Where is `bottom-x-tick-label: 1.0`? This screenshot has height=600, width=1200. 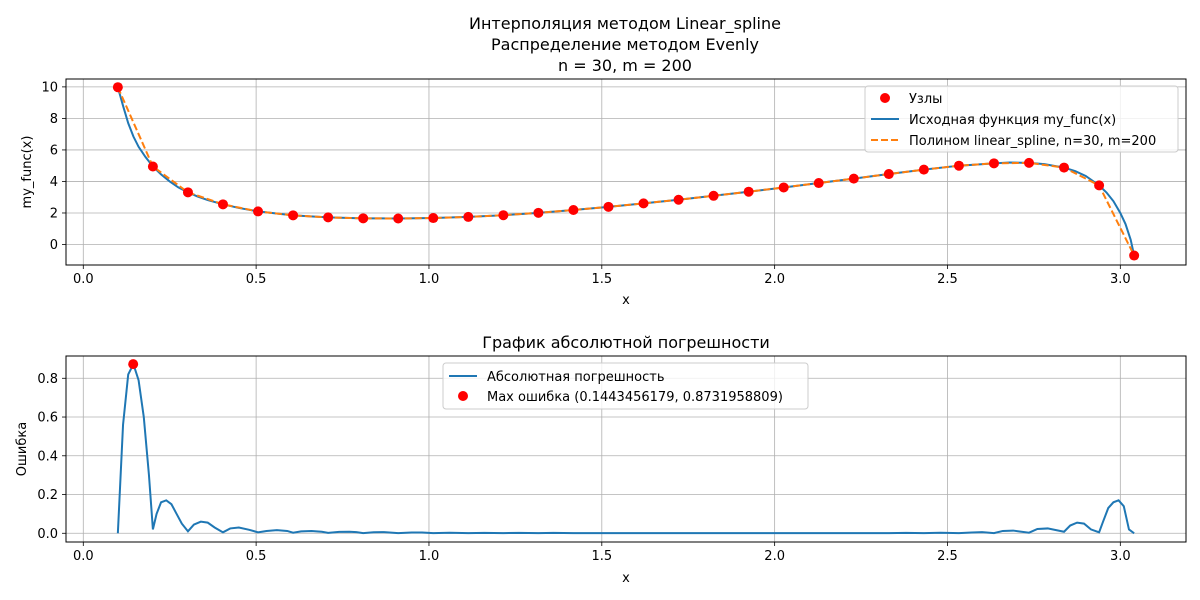 bottom-x-tick-label: 1.0 is located at coordinates (429, 556).